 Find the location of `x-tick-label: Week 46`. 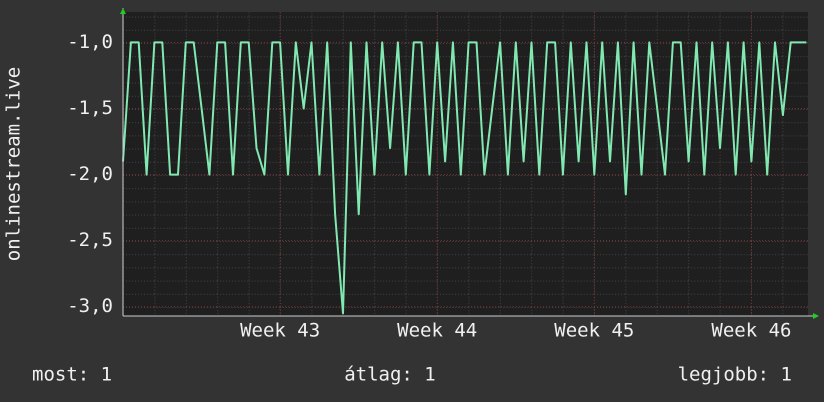

x-tick-label: Week 46 is located at coordinates (751, 331).